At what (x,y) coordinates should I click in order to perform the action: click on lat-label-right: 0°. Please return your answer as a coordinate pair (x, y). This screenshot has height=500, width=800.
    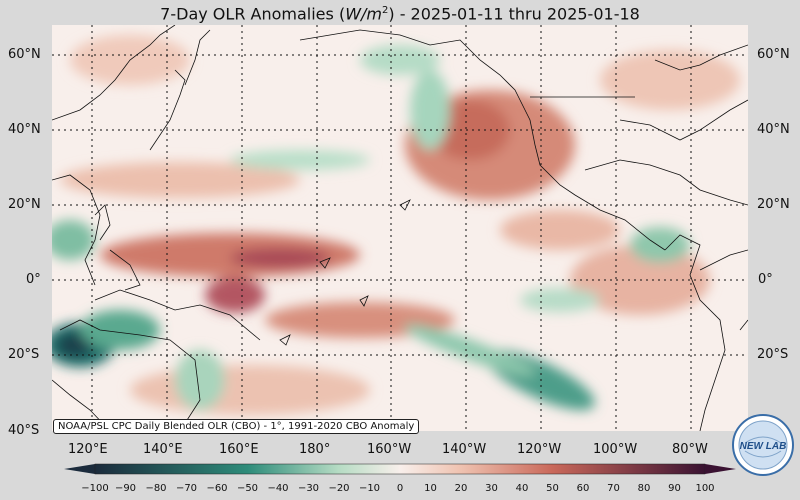
    Looking at the image, I should click on (765, 279).